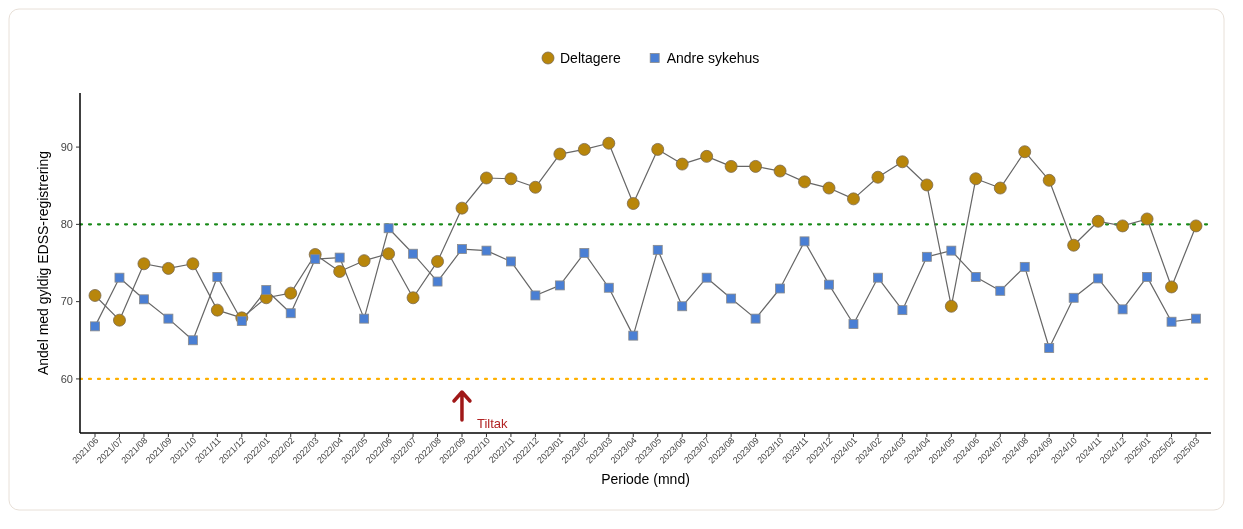  I want to click on legend-label: Deltagere, so click(590, 57).